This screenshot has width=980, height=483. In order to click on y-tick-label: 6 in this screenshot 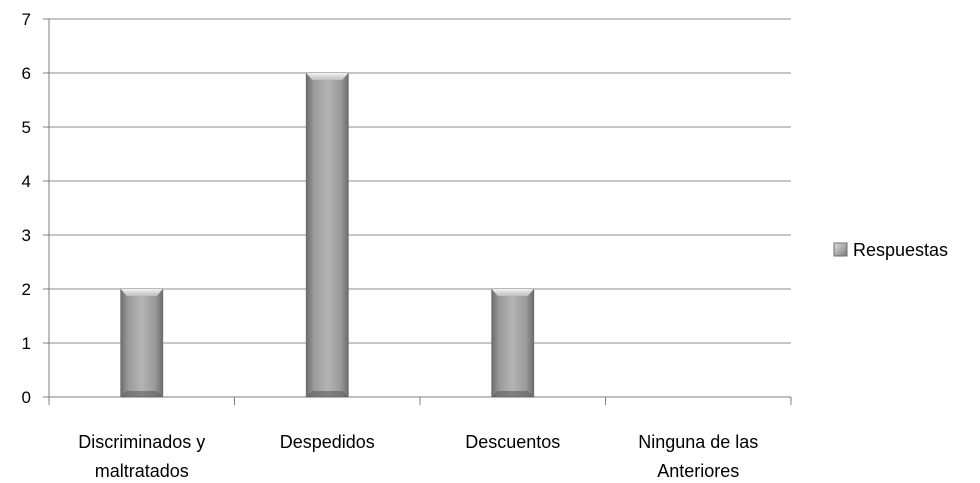, I will do `click(26, 73)`.